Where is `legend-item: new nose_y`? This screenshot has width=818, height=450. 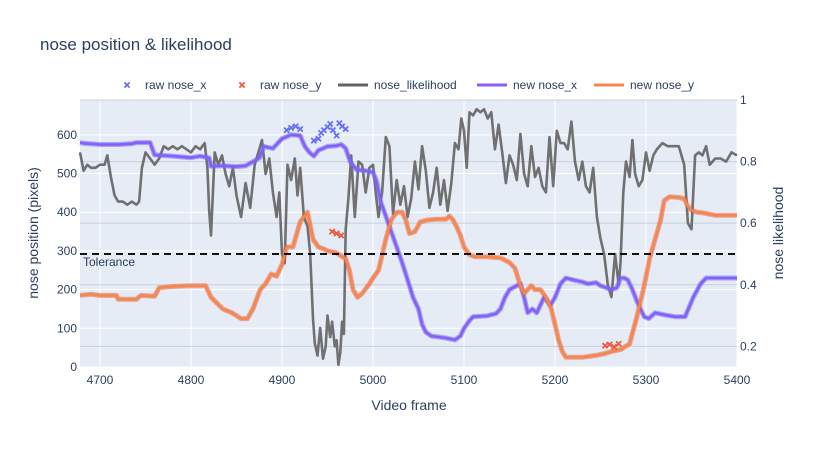
legend-item: new nose_y is located at coordinates (644, 85).